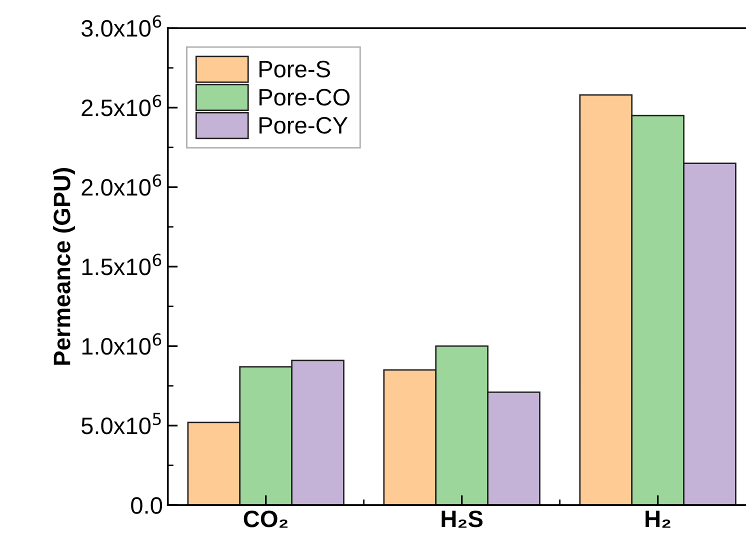  I want to click on x-tick-label: H₂, so click(658, 519).